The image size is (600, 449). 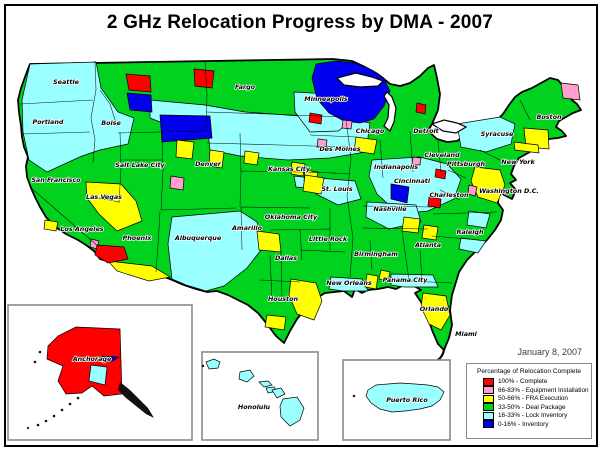 I want to click on region-stl-west, so click(x=313, y=184).